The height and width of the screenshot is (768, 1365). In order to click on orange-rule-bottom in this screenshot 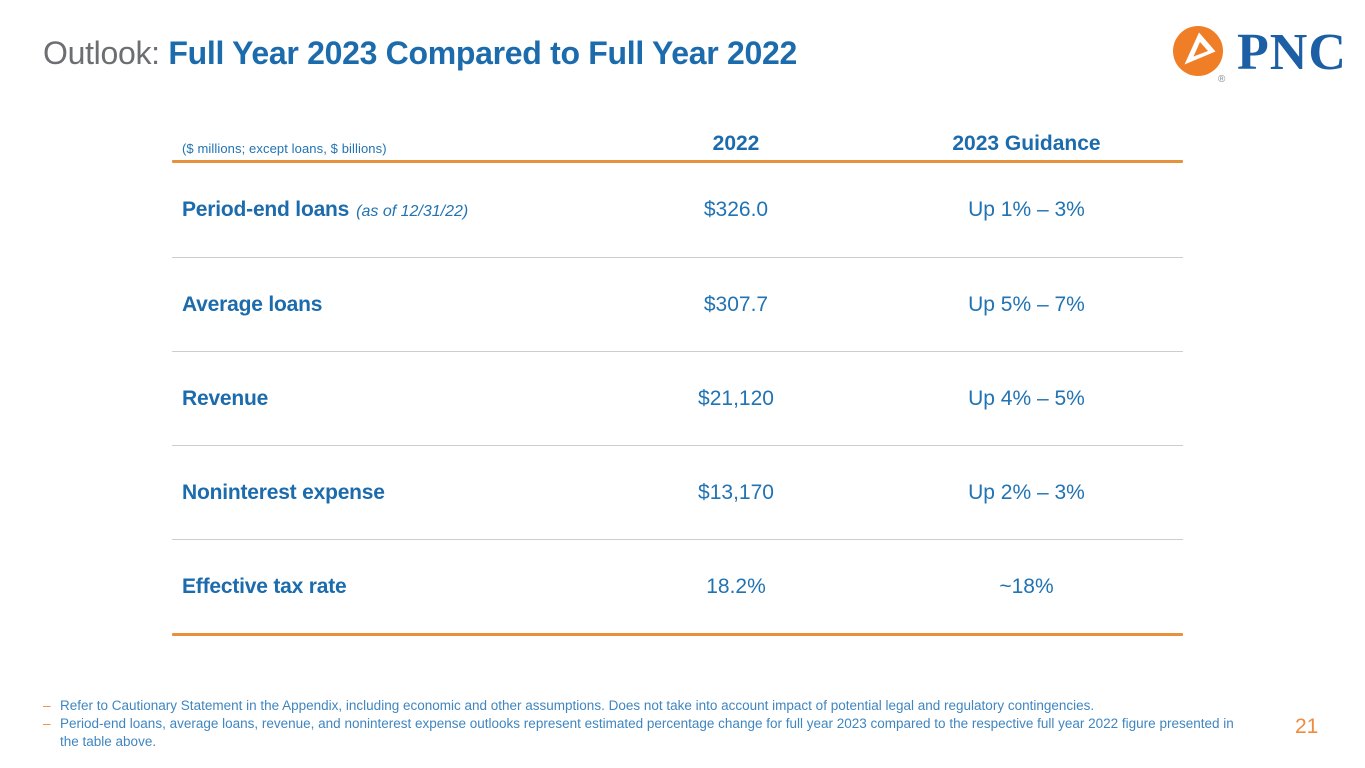, I will do `click(677, 634)`.